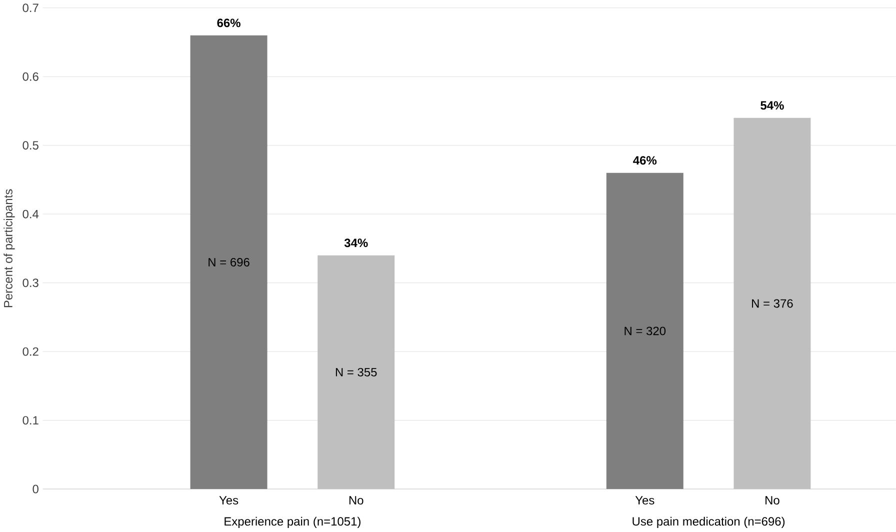 This screenshot has width=896, height=532. Describe the element at coordinates (292, 522) in the screenshot. I see `x-tick-label: Experience pain (n=1051)` at that location.